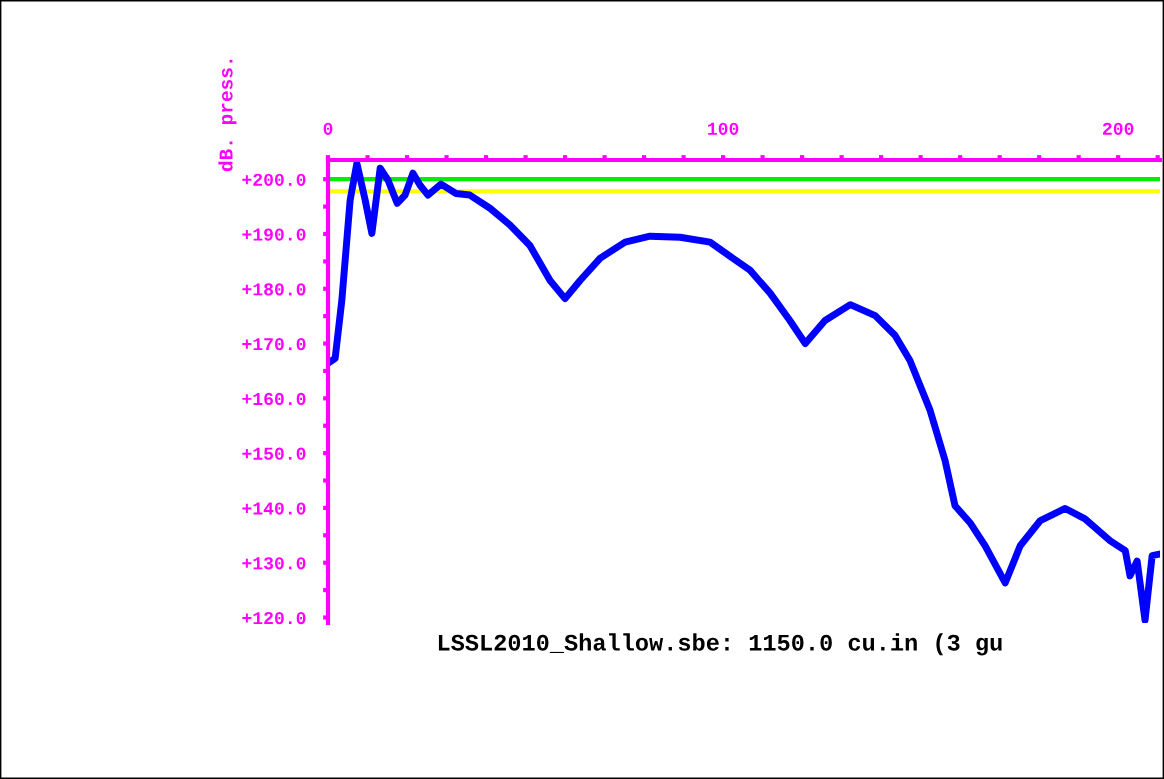 This screenshot has width=1164, height=779. Describe the element at coordinates (274, 234) in the screenshot. I see `y-tick-label: +190.0` at that location.